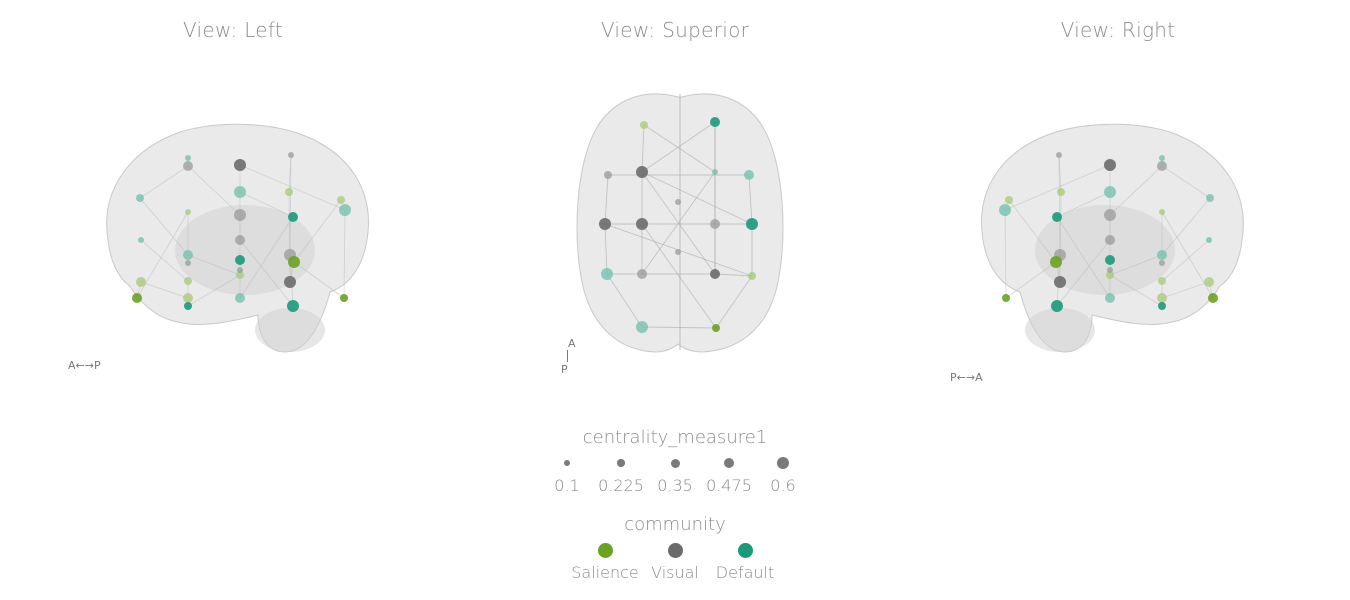 The height and width of the screenshot is (600, 1350). I want to click on size-legend-title: centrality_measure1, so click(675, 437).